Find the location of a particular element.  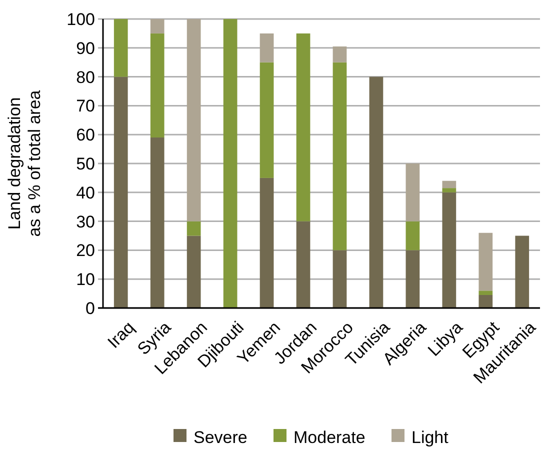

y-tick-label: 80 is located at coordinates (85, 77).